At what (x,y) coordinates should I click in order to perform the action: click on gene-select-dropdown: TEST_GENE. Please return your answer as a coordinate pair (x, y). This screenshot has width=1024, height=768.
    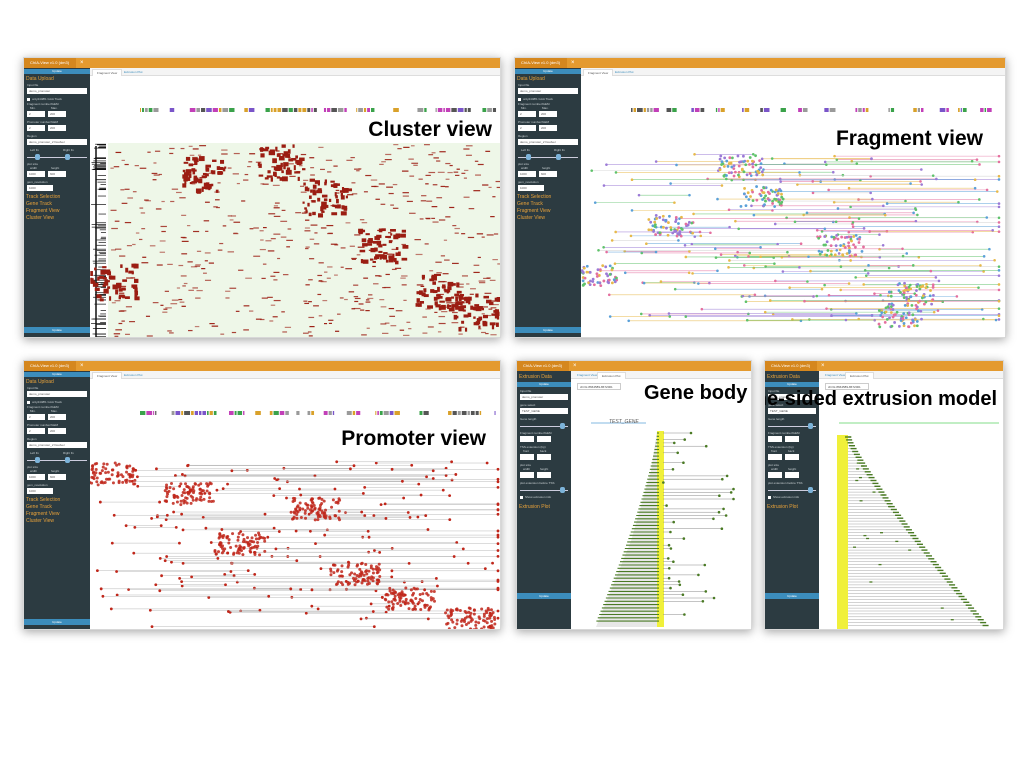
    Looking at the image, I should click on (544, 411).